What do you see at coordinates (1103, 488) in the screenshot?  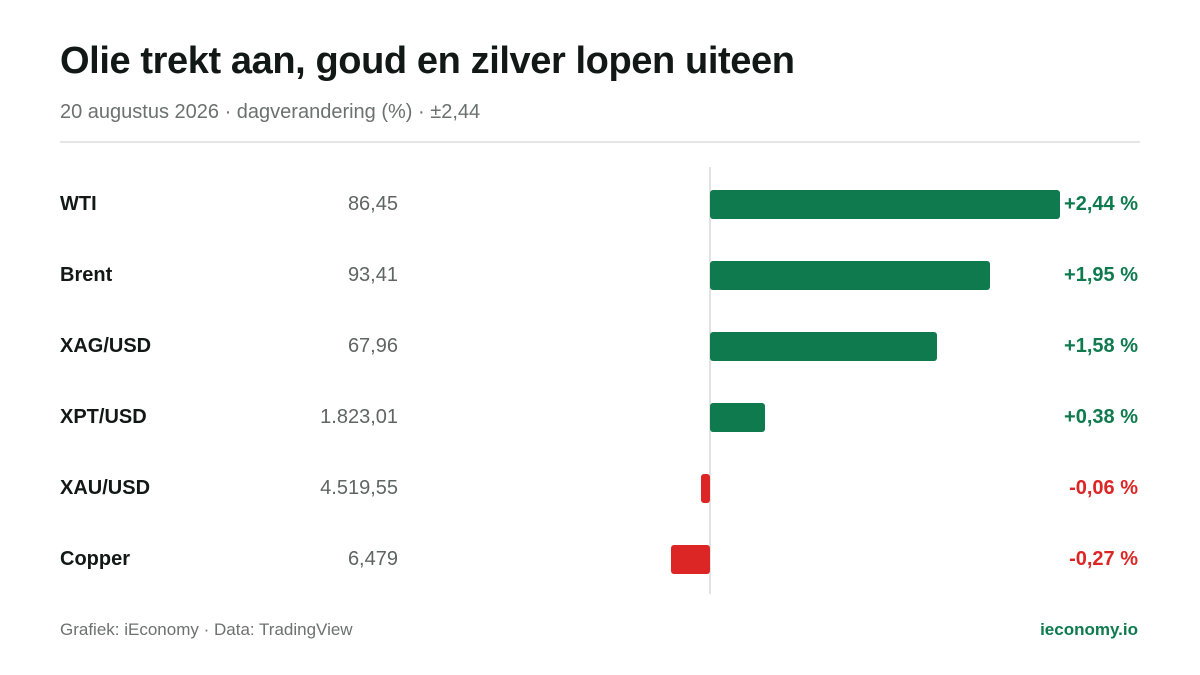 I see `value-label: -0,06 %` at bounding box center [1103, 488].